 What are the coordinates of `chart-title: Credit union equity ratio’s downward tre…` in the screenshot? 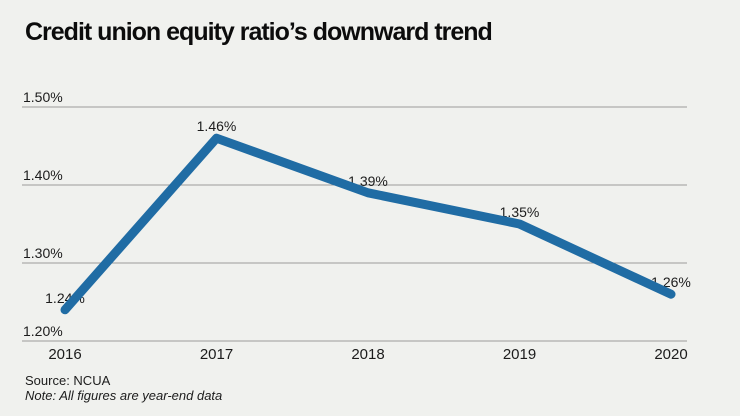 It's located at (259, 32).